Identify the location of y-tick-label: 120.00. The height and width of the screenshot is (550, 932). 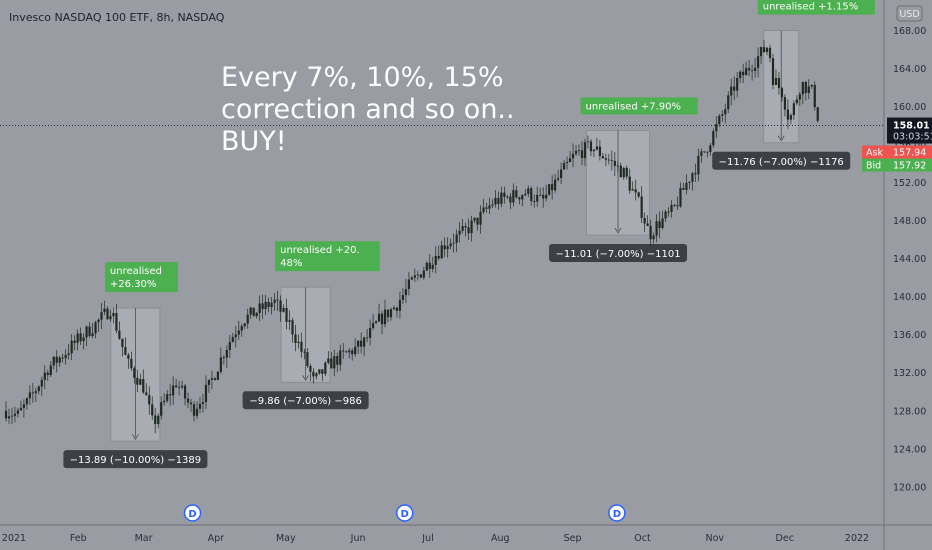
(909, 487).